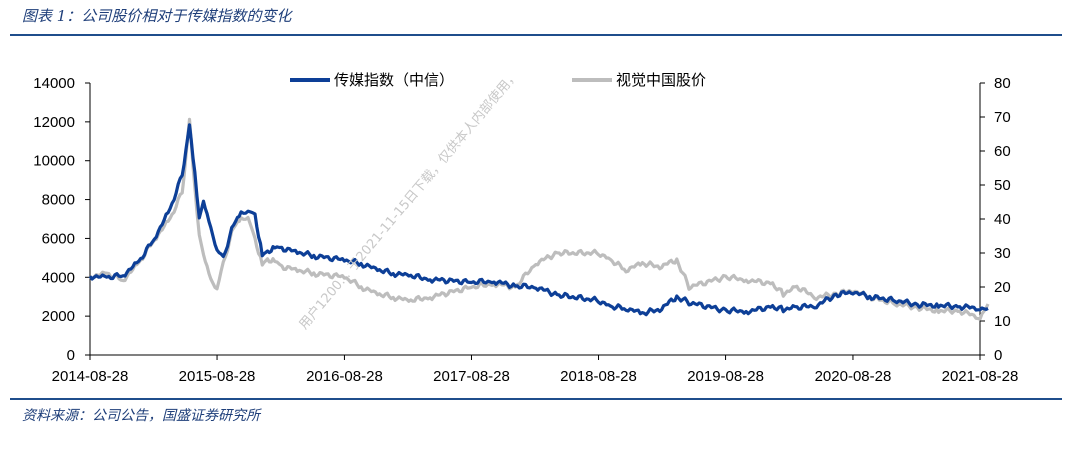 The height and width of the screenshot is (450, 1080). I want to click on y-right-tick-label: 40, so click(1002, 219).